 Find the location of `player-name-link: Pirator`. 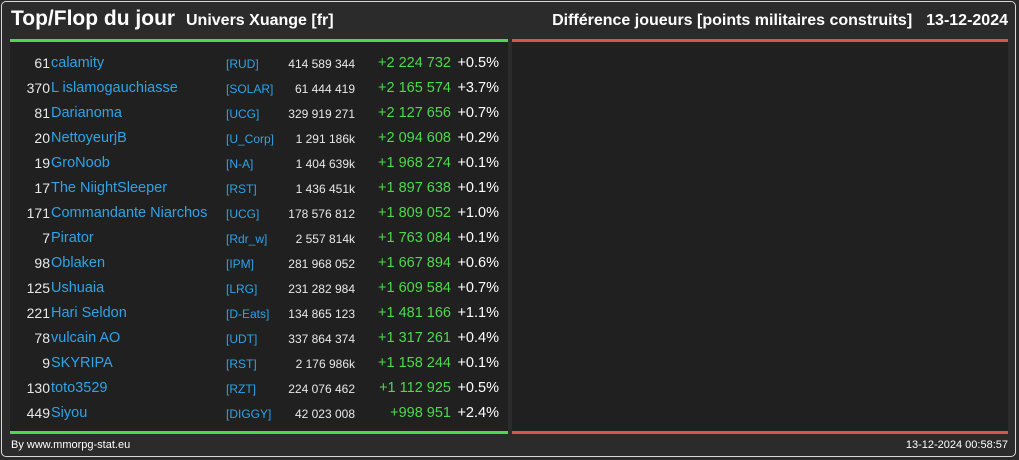

player-name-link: Pirator is located at coordinates (72, 238).